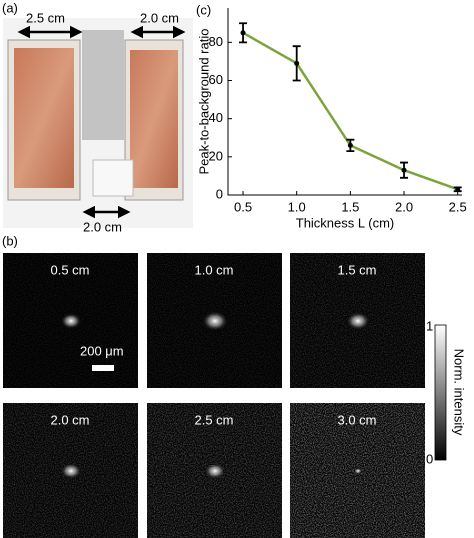  Describe the element at coordinates (103, 368) in the screenshot. I see `scale-bar` at that location.